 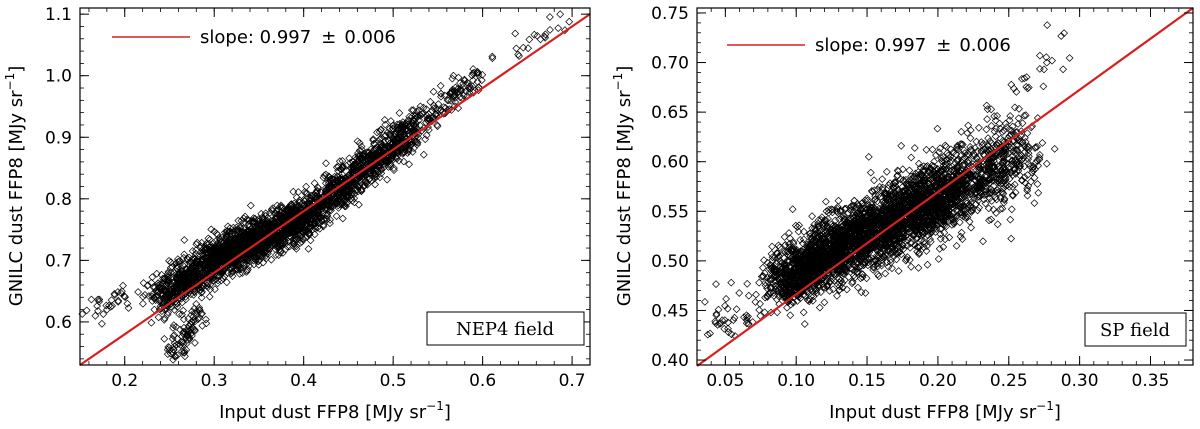 I want to click on field-label: NEP4 field, so click(x=505, y=329).